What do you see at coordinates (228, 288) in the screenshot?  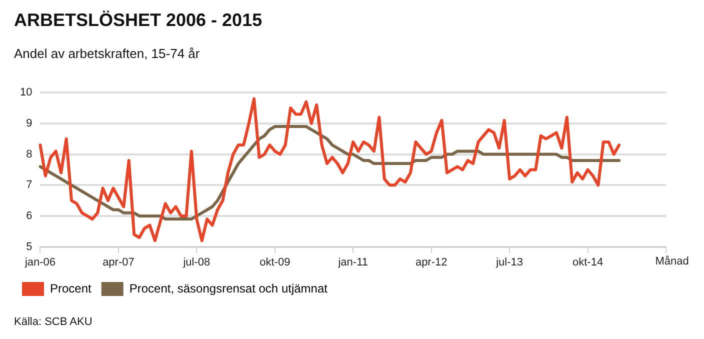 I see `legend-label: Procent, säsongsrensat och utjämnat` at bounding box center [228, 288].